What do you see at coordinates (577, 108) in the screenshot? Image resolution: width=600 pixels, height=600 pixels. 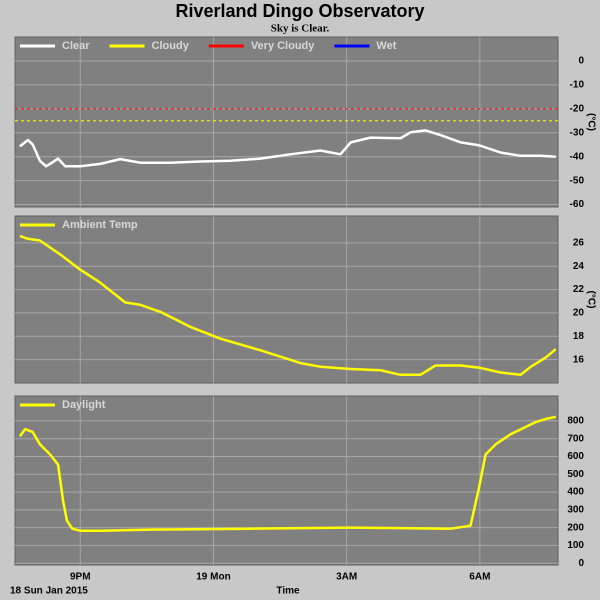 I see `y-tick-label: -20` at bounding box center [577, 108].